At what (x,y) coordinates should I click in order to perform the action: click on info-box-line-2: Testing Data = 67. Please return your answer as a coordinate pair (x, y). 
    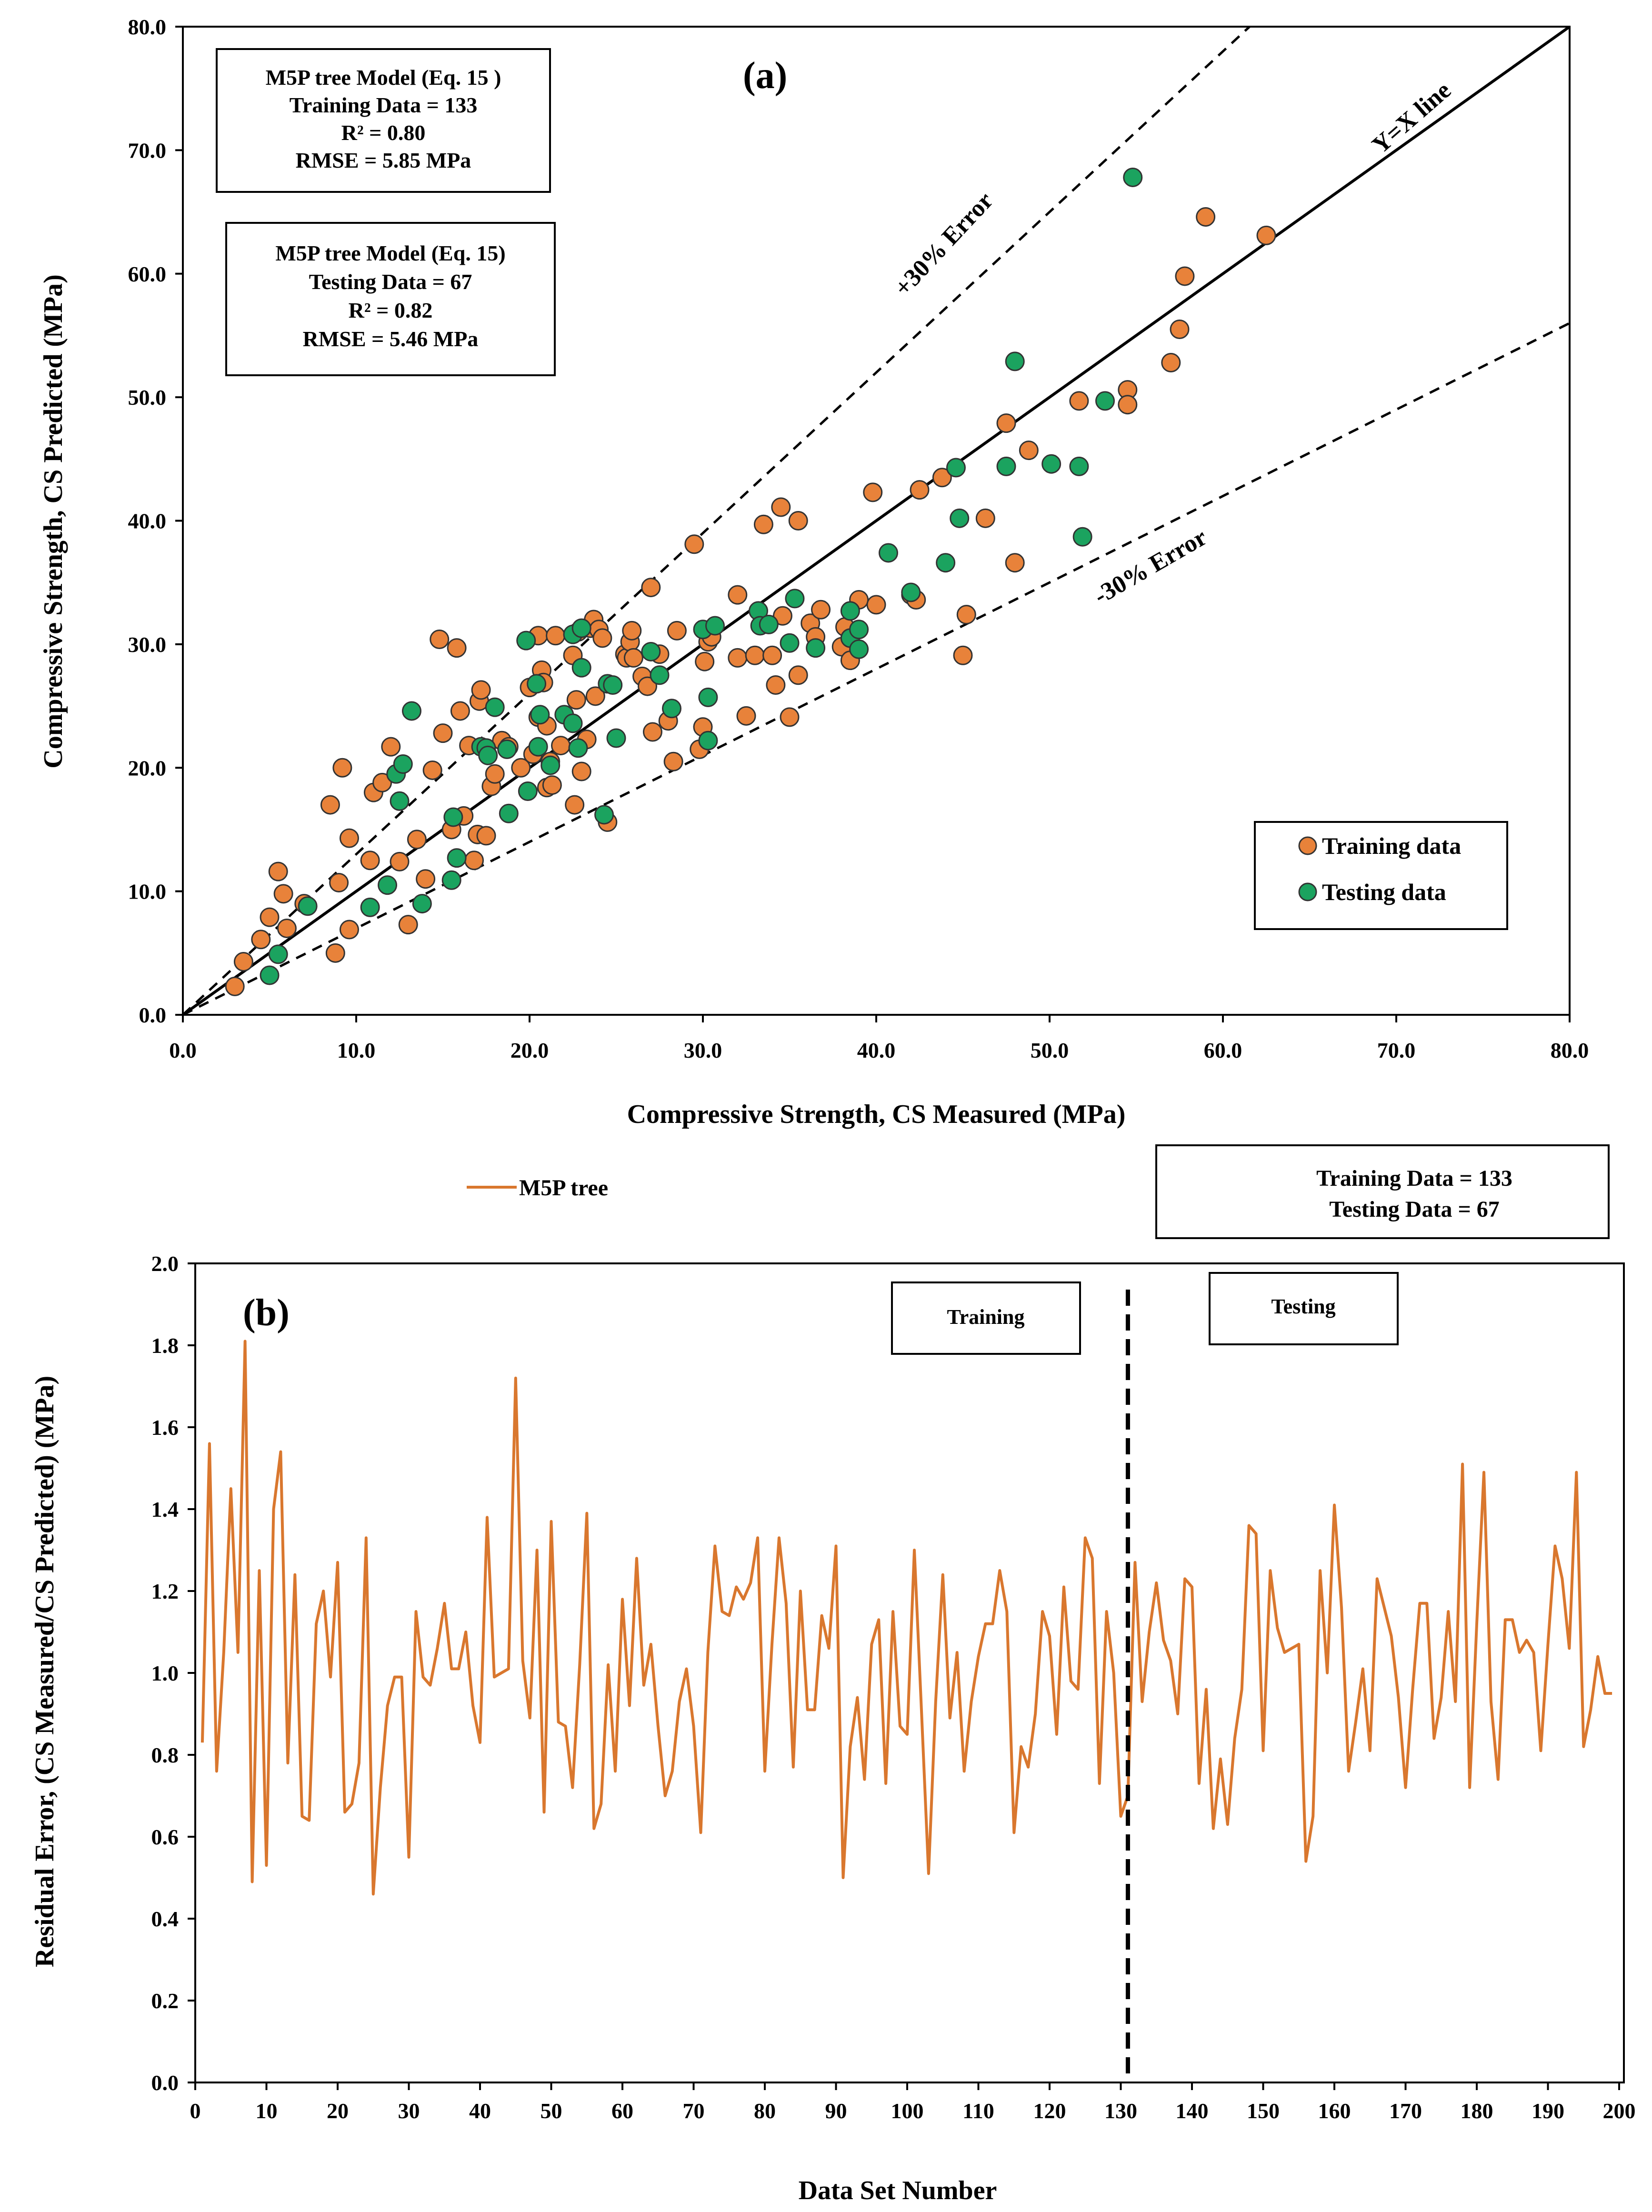
    Looking at the image, I should click on (1414, 1209).